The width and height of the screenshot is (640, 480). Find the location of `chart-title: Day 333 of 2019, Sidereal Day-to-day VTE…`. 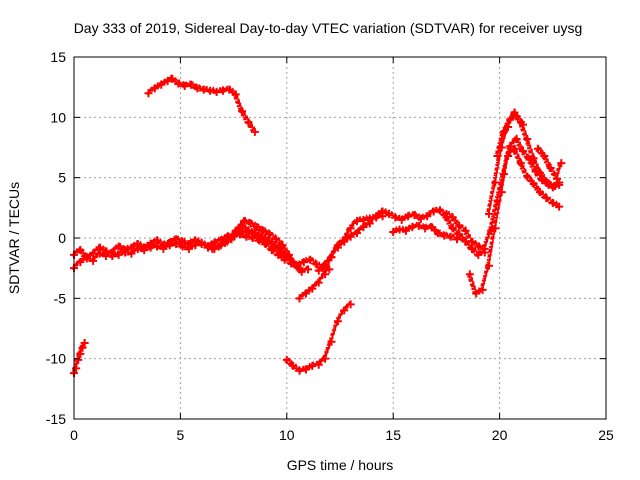

chart-title: Day 333 of 2019, Sidereal Day-to-day VTE… is located at coordinates (328, 28).